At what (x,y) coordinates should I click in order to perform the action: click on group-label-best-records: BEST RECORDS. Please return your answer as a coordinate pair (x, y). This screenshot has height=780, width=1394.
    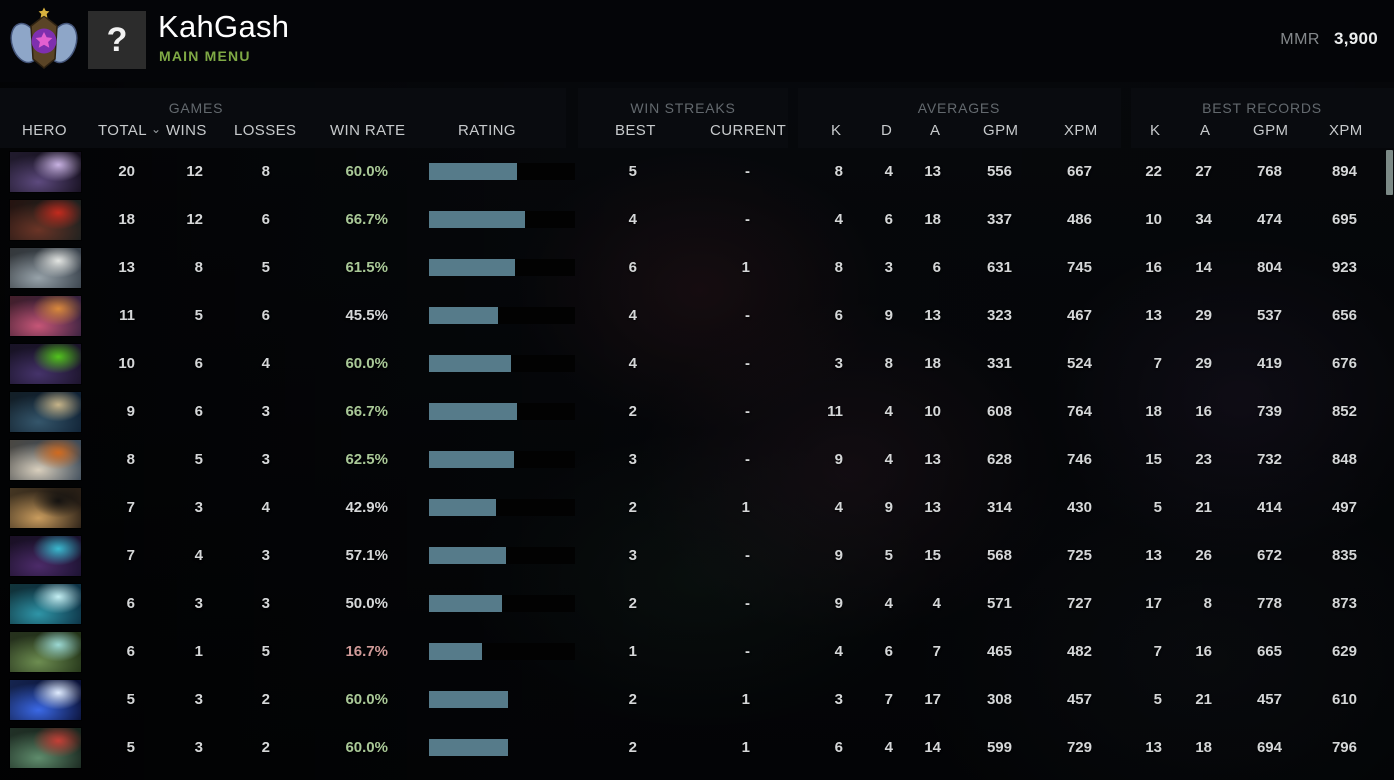
    Looking at the image, I should click on (1262, 108).